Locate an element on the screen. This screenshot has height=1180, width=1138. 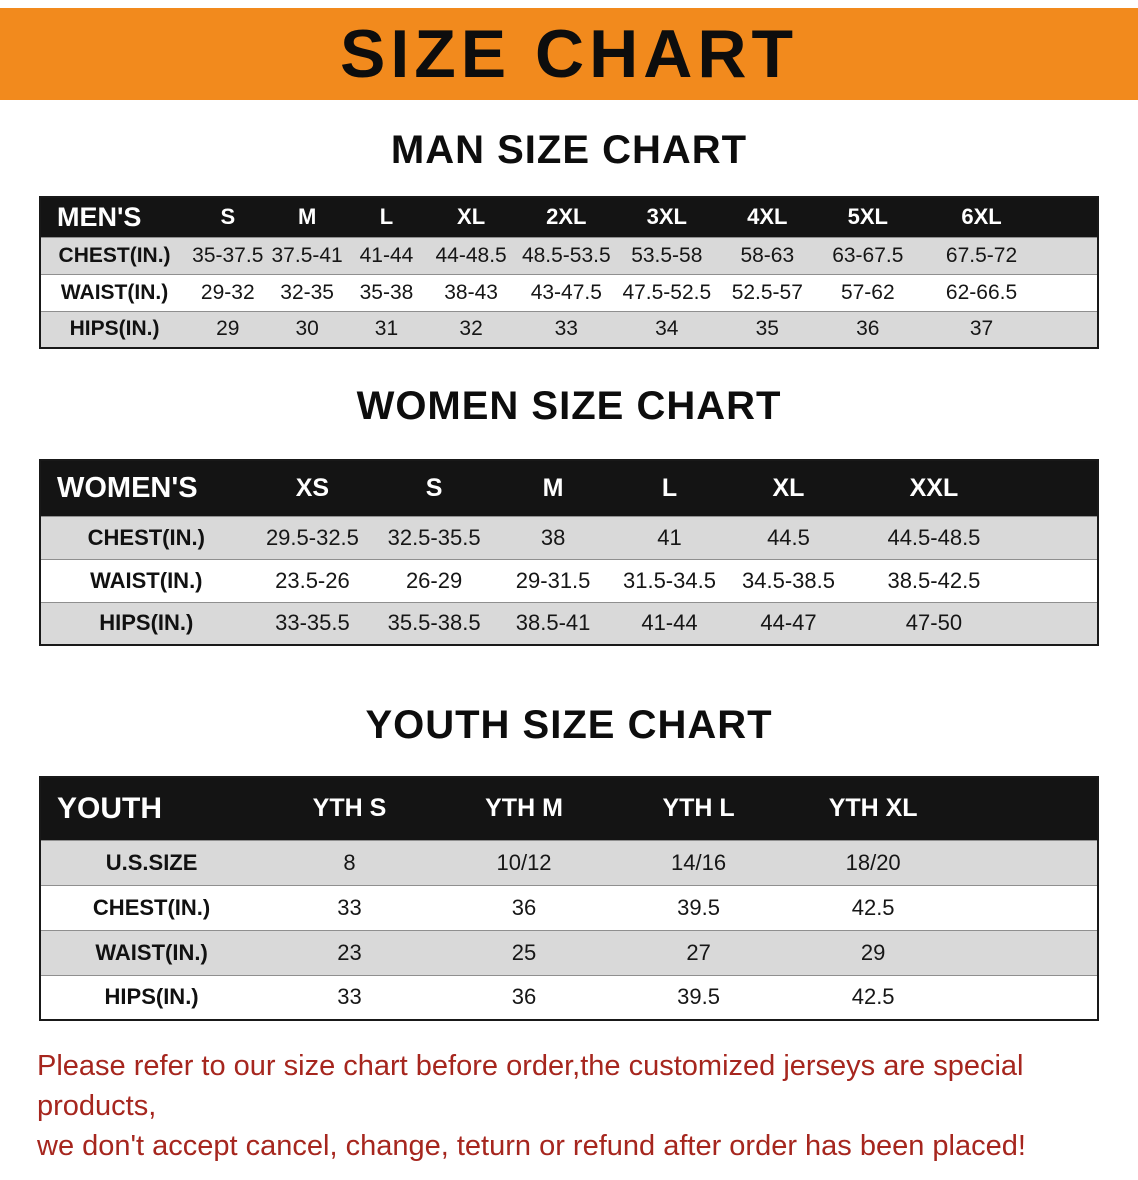
table-cell: 41 is located at coordinates (669, 537).